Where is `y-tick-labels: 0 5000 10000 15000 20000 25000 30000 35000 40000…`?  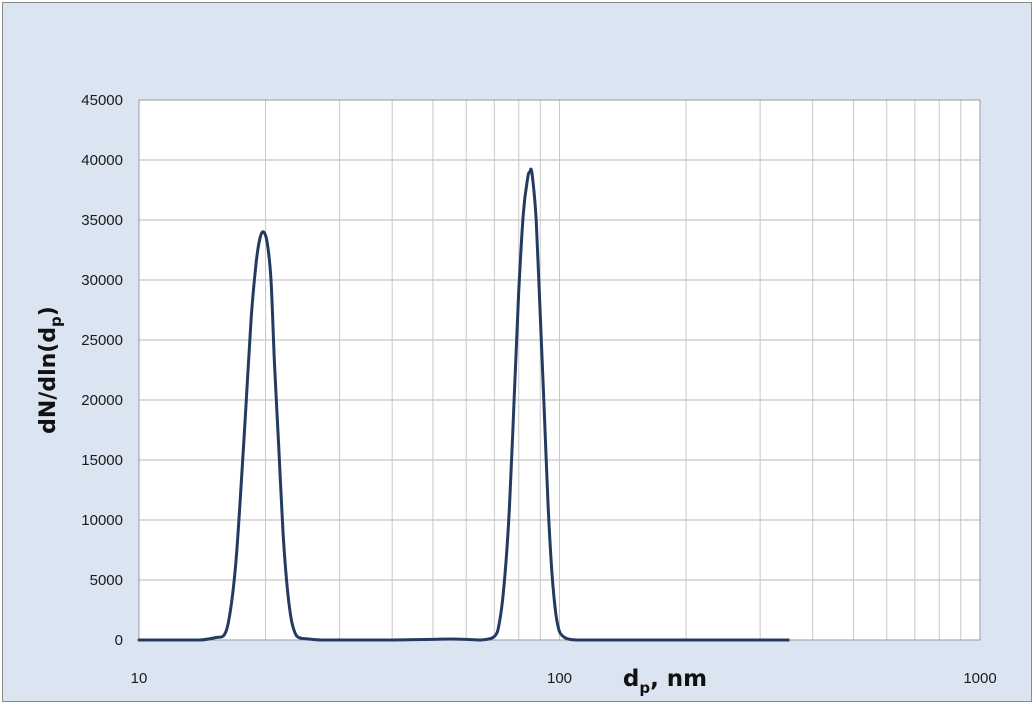
y-tick-labels: 0 5000 10000 15000 20000 25000 30000 35000 40000… is located at coordinates (102, 370).